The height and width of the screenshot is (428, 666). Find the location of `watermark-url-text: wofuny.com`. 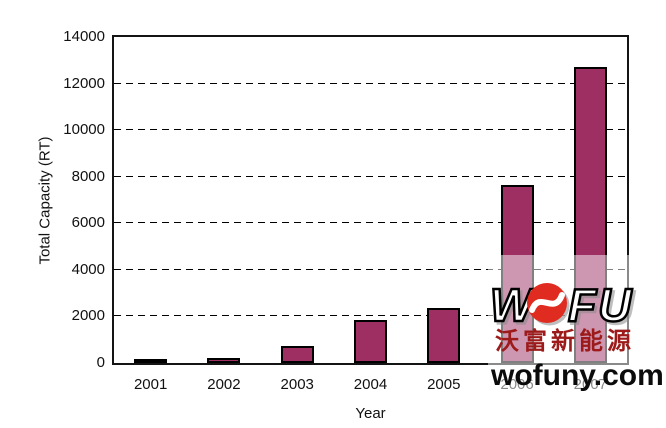

watermark-url-text: wofuny.com is located at coordinates (577, 375).